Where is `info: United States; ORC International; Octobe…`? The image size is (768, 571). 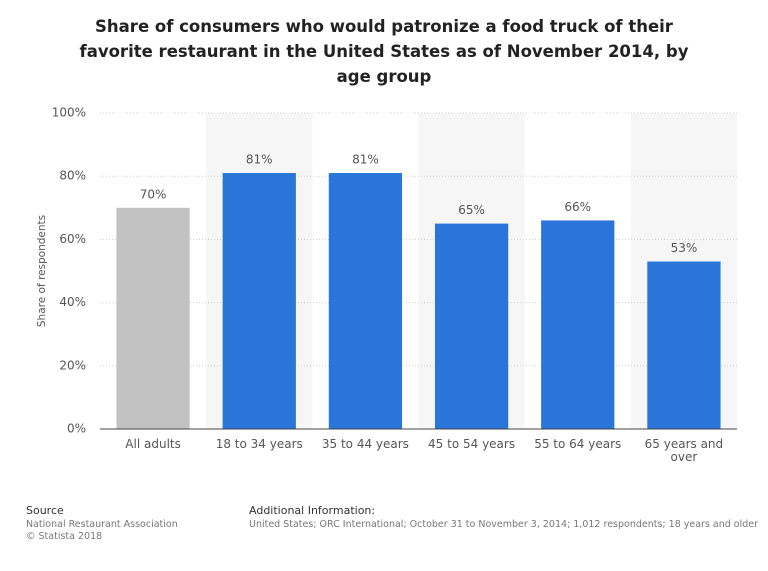 info: United States; ORC International; Octobe… is located at coordinates (504, 524).